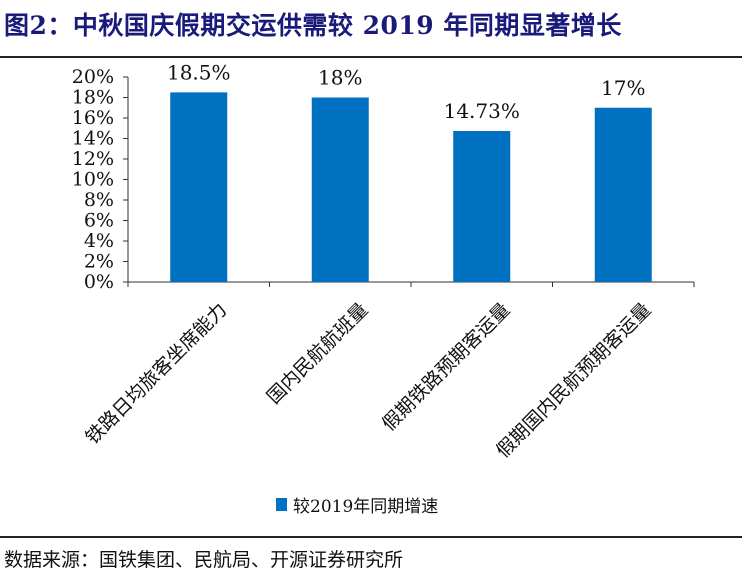 The width and height of the screenshot is (742, 577). Describe the element at coordinates (93, 118) in the screenshot. I see `y-tick-label: 16%` at that location.